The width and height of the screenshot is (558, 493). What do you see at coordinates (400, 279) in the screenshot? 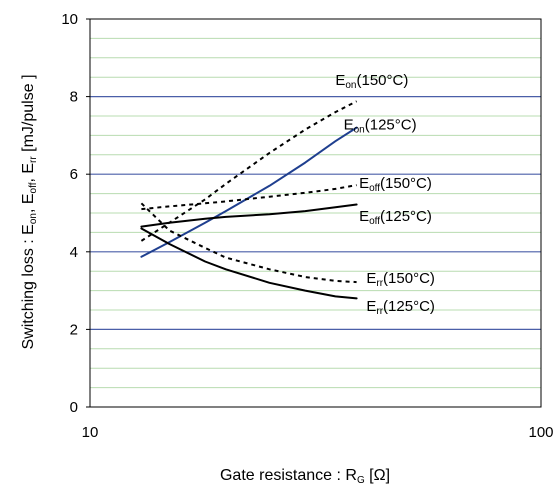
I see `series-label: Err(150°C)` at bounding box center [400, 279].